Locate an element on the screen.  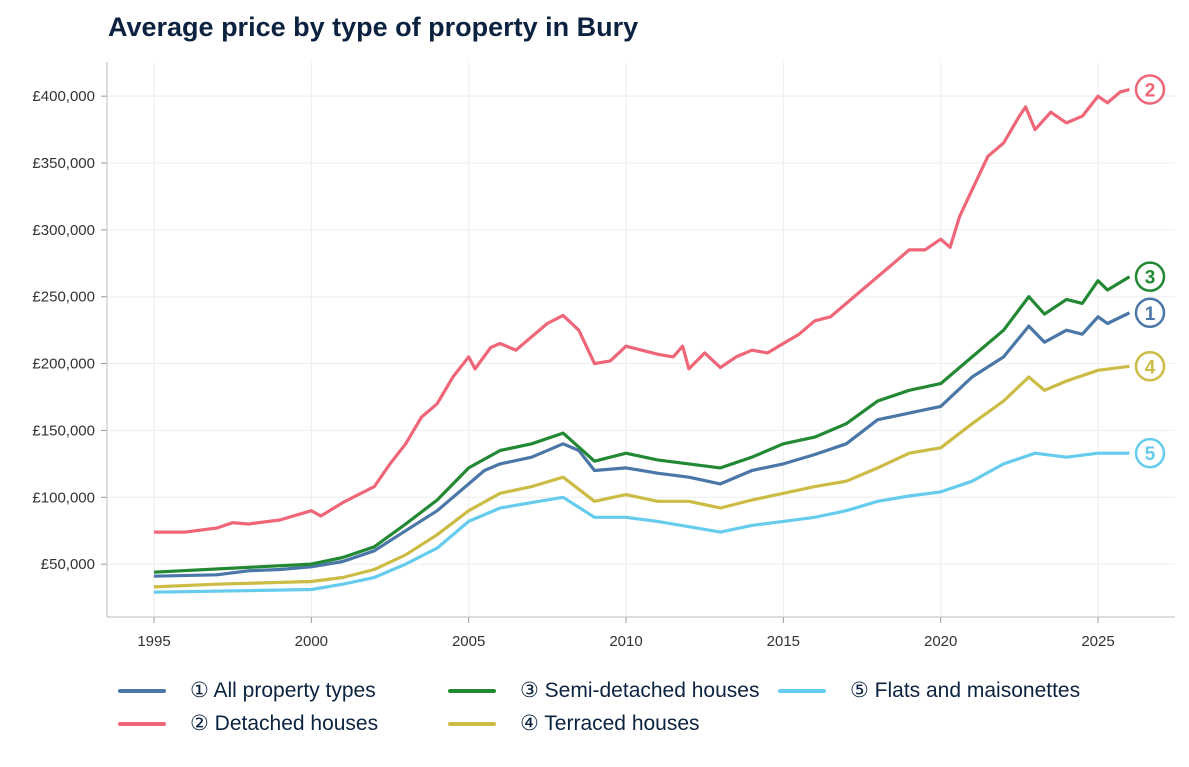
legend-item: ③ Semi-detached houses is located at coordinates (613, 690).